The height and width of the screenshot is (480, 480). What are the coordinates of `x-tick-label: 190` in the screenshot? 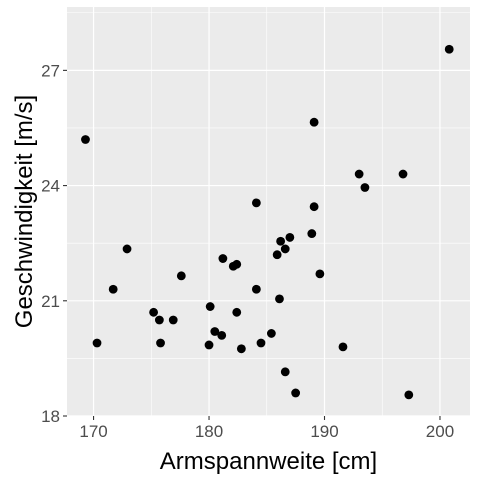 It's located at (324, 431).